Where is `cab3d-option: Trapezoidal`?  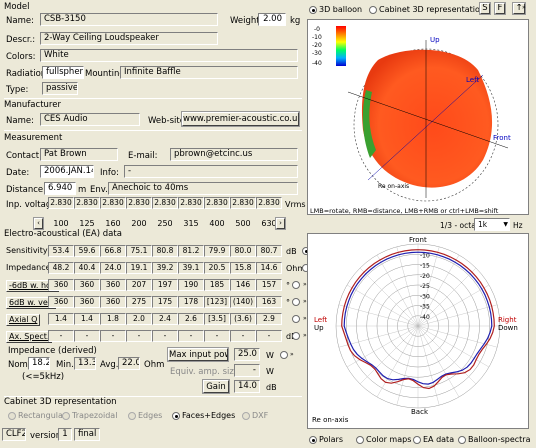
cab3d-option: Trapezoidal is located at coordinates (89, 415).